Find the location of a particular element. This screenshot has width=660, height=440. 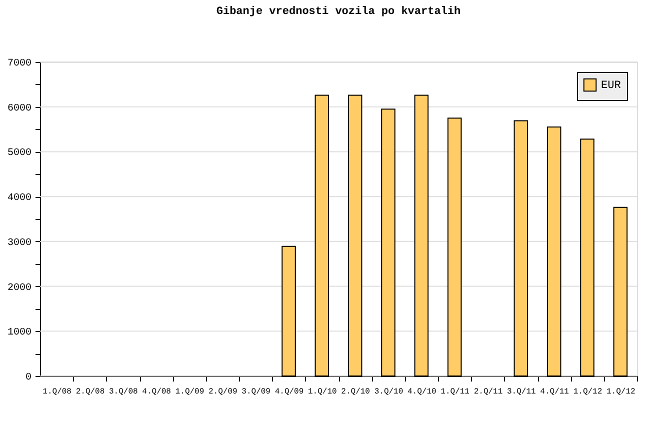

x-tick-label: 3.Q/09 is located at coordinates (256, 392).